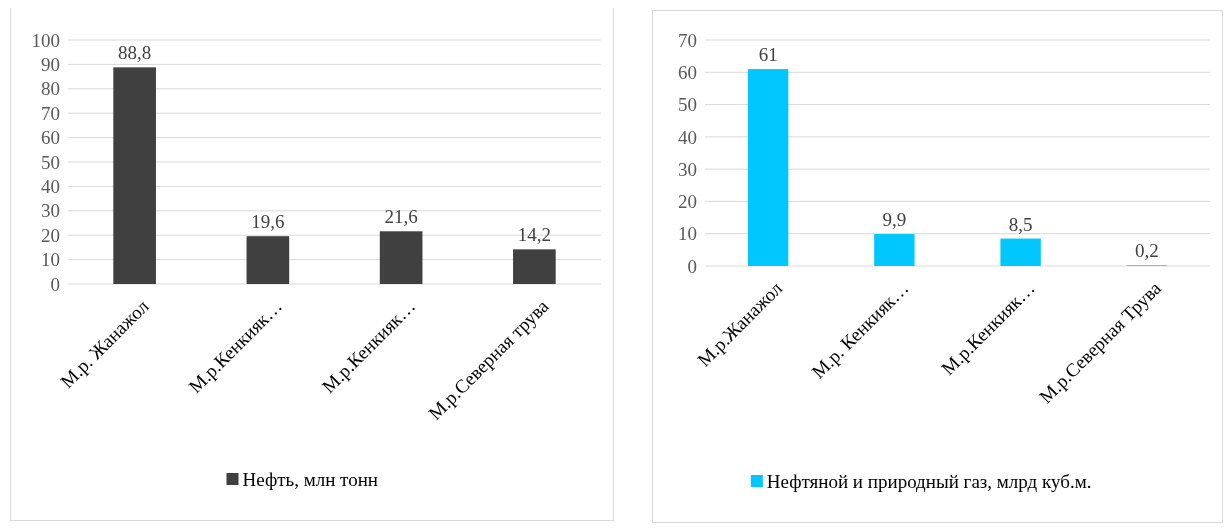 Image resolution: width=1228 pixels, height=530 pixels. I want to click on data-label: 21,6, so click(401, 217).